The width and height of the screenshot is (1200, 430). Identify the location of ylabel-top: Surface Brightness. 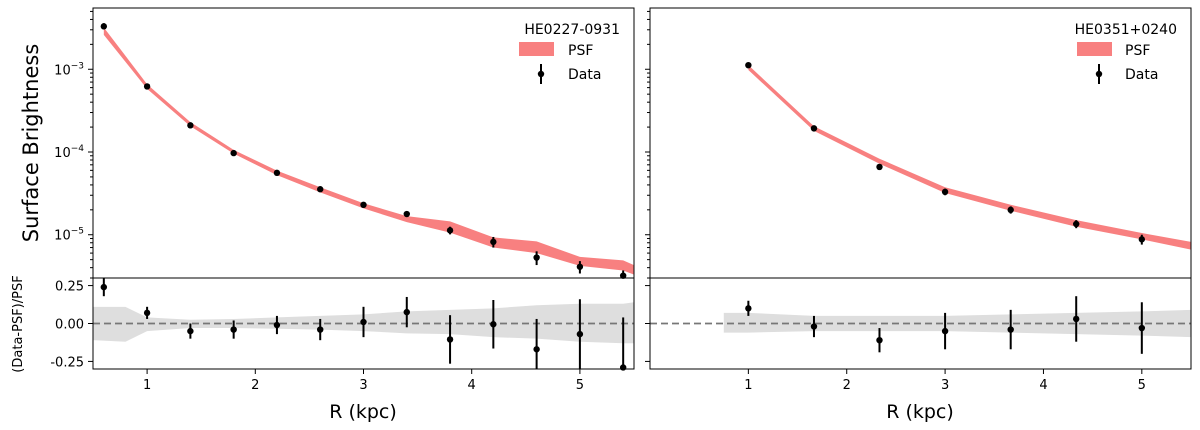
(31, 143).